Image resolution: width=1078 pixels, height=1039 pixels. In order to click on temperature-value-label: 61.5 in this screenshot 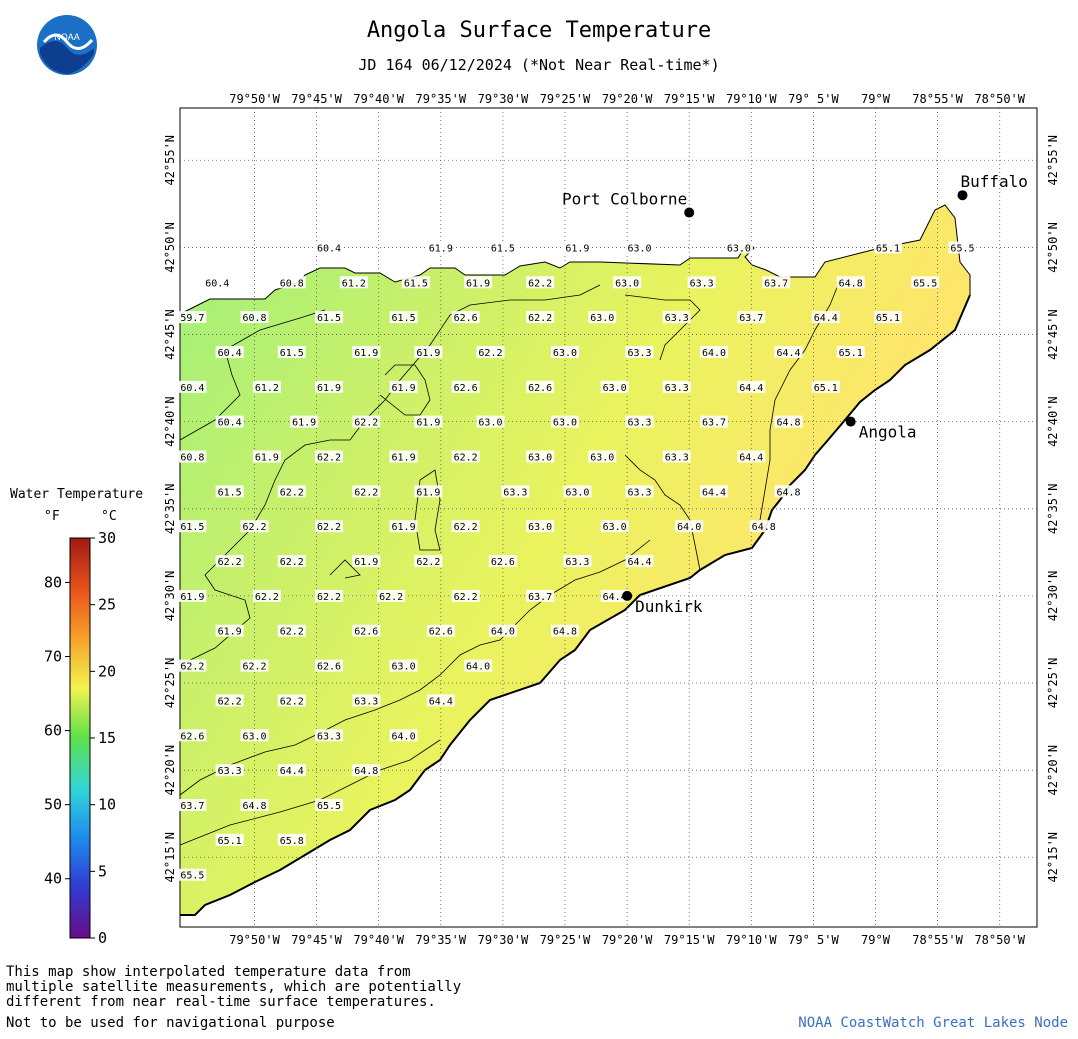, I will do `click(292, 353)`.